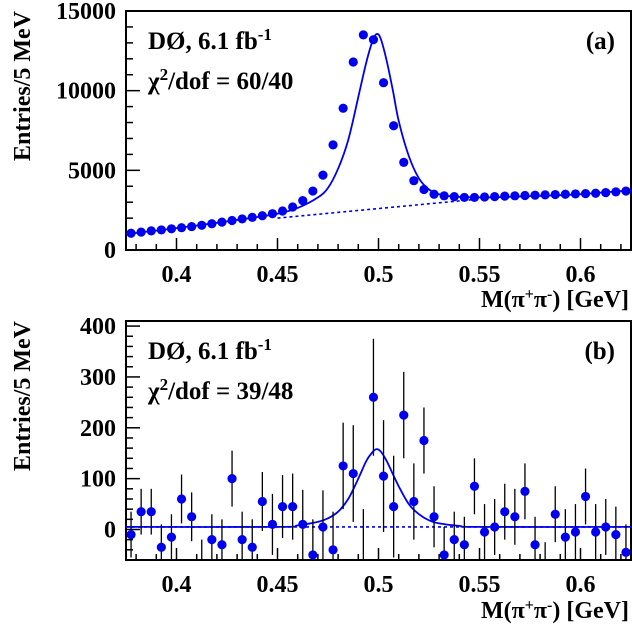 The width and height of the screenshot is (632, 630). Describe the element at coordinates (86, 12) in the screenshot. I see `y-tick-label: 15000` at that location.